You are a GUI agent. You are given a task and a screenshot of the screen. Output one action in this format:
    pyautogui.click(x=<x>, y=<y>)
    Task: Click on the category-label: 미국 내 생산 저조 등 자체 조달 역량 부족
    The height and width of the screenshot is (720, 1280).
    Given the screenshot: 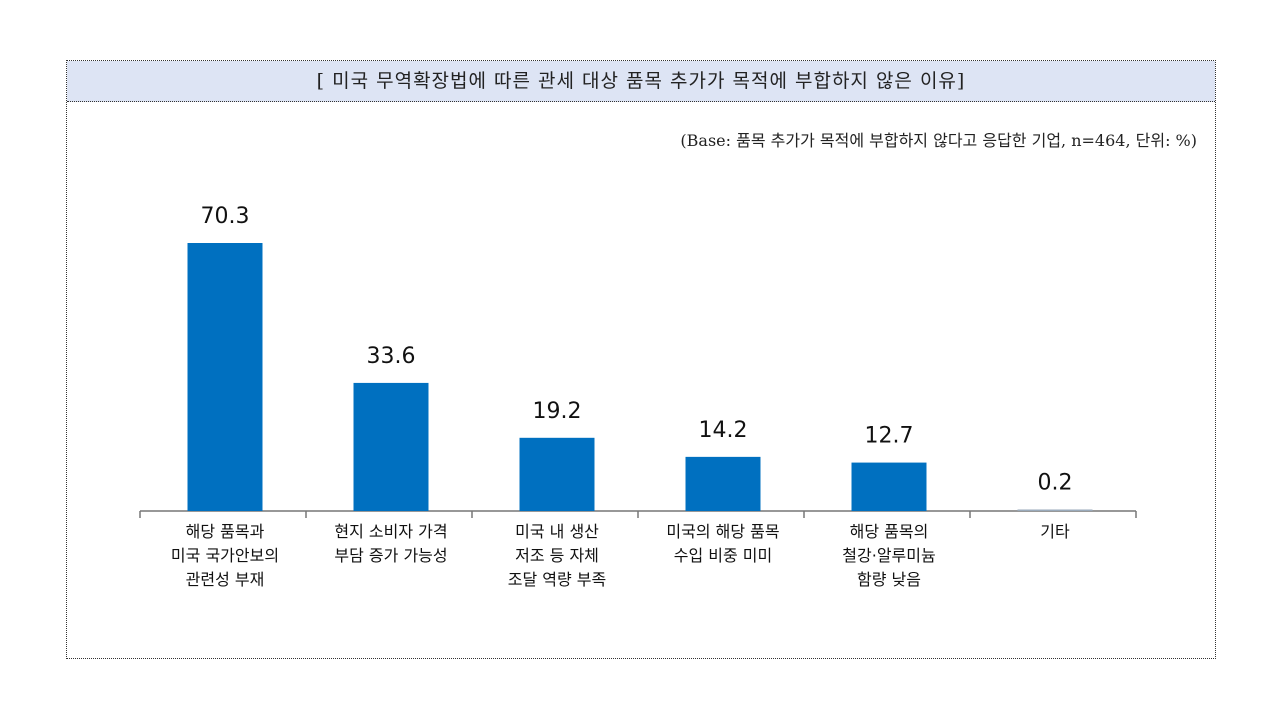 What is the action you would take?
    pyautogui.click(x=557, y=555)
    